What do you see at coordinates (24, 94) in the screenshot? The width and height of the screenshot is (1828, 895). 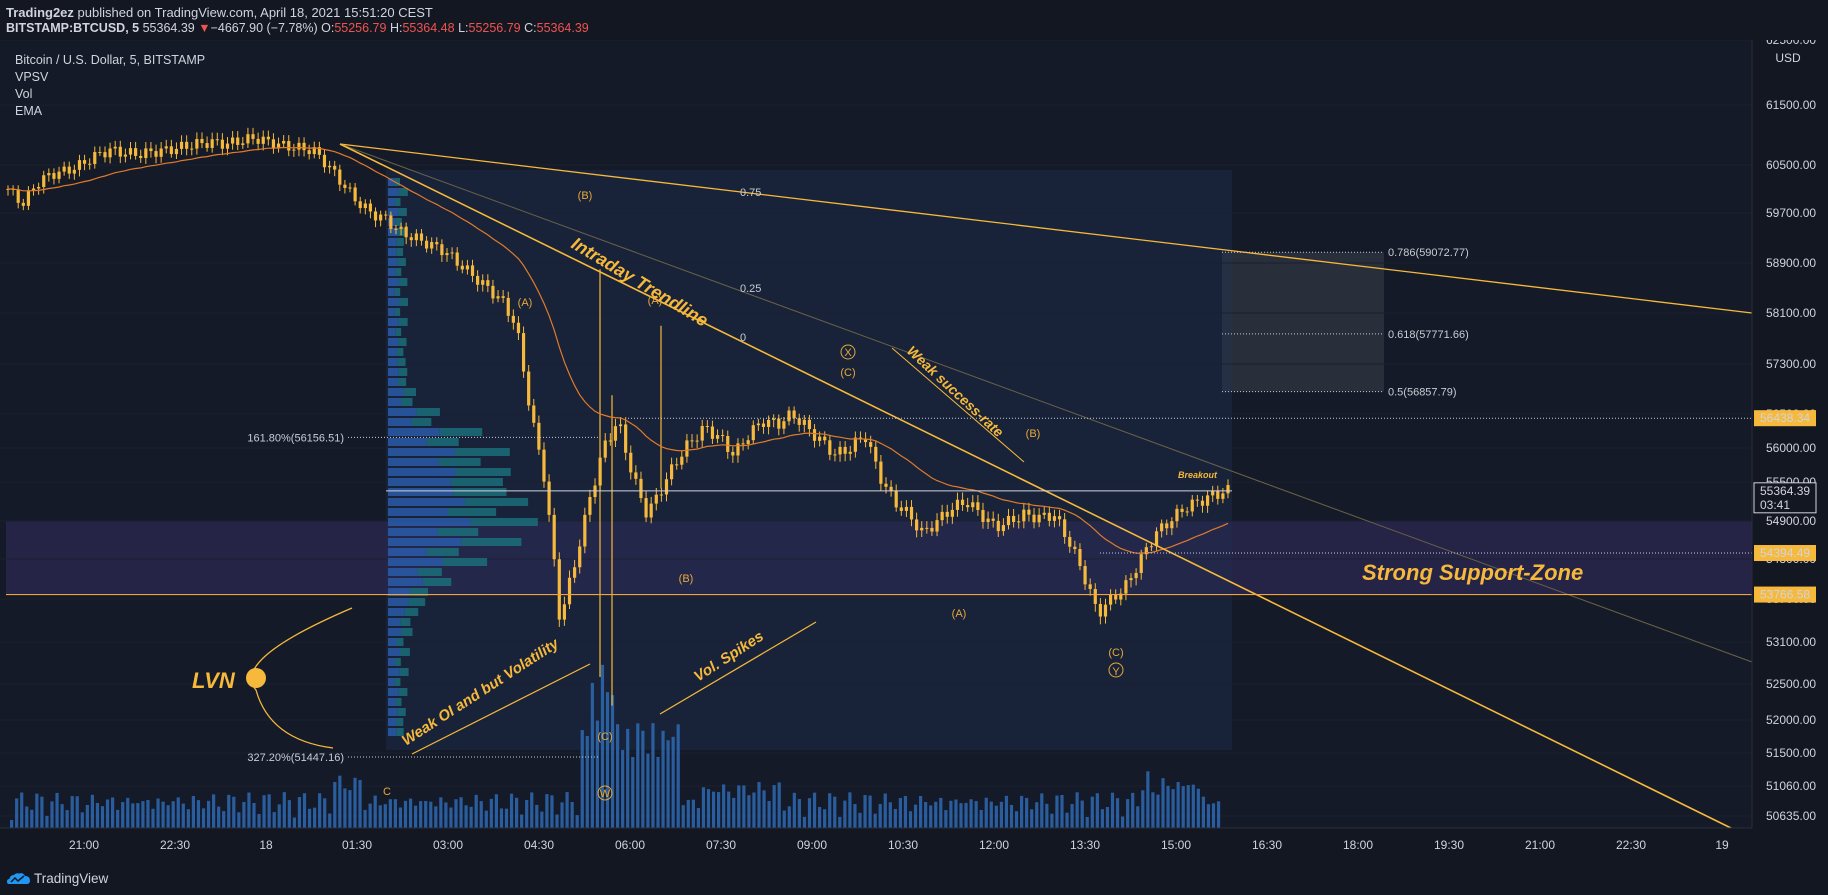 I see `legend-indicator-vol: Vol` at bounding box center [24, 94].